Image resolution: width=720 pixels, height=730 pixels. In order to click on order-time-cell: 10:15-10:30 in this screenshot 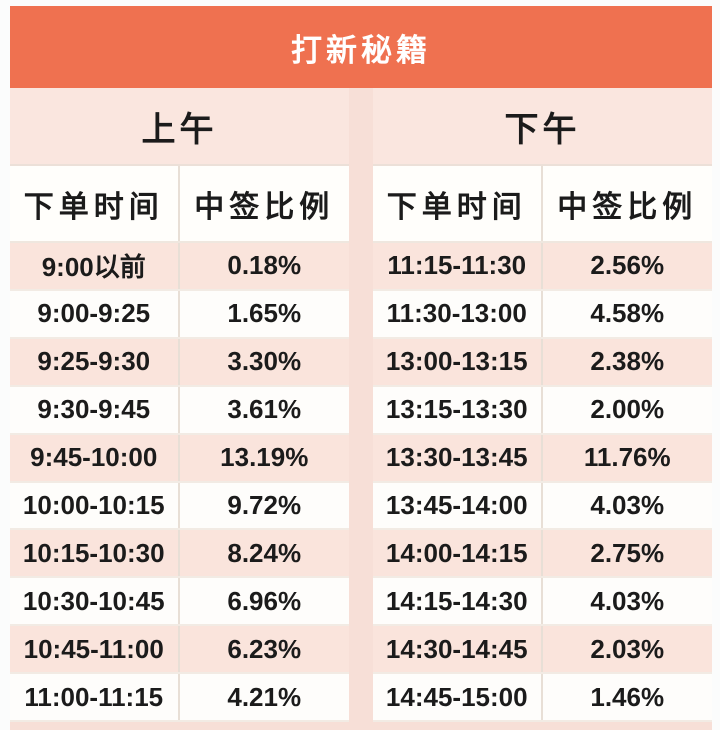, I will do `click(95, 553)`.